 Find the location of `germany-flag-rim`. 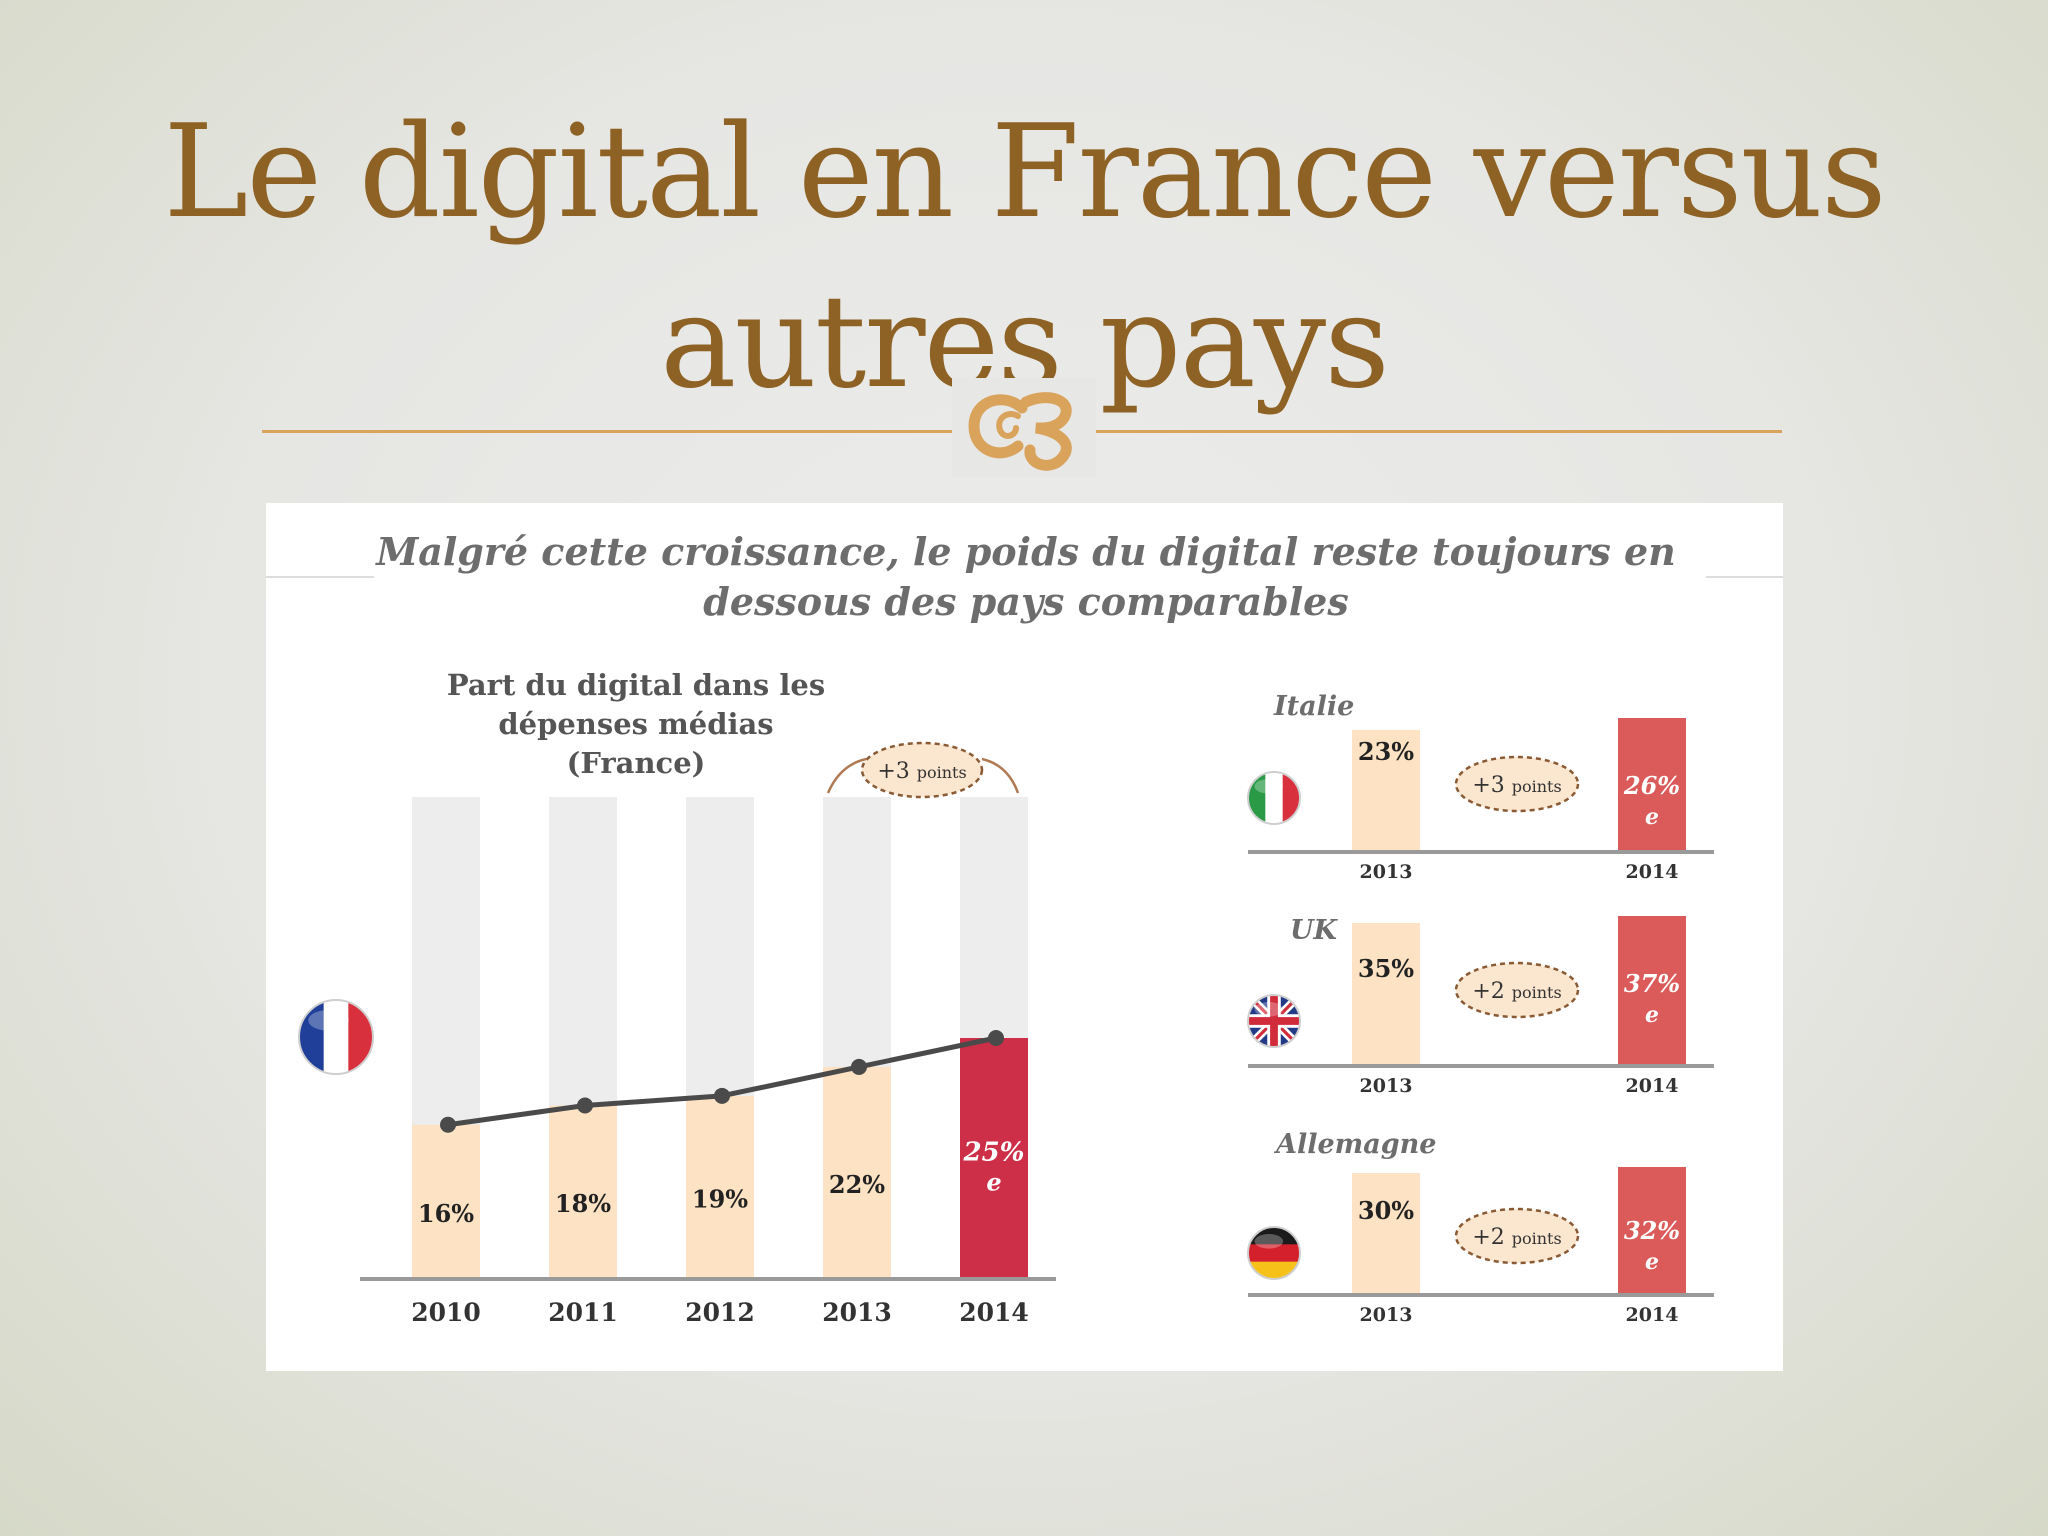

germany-flag-rim is located at coordinates (1274, 1253).